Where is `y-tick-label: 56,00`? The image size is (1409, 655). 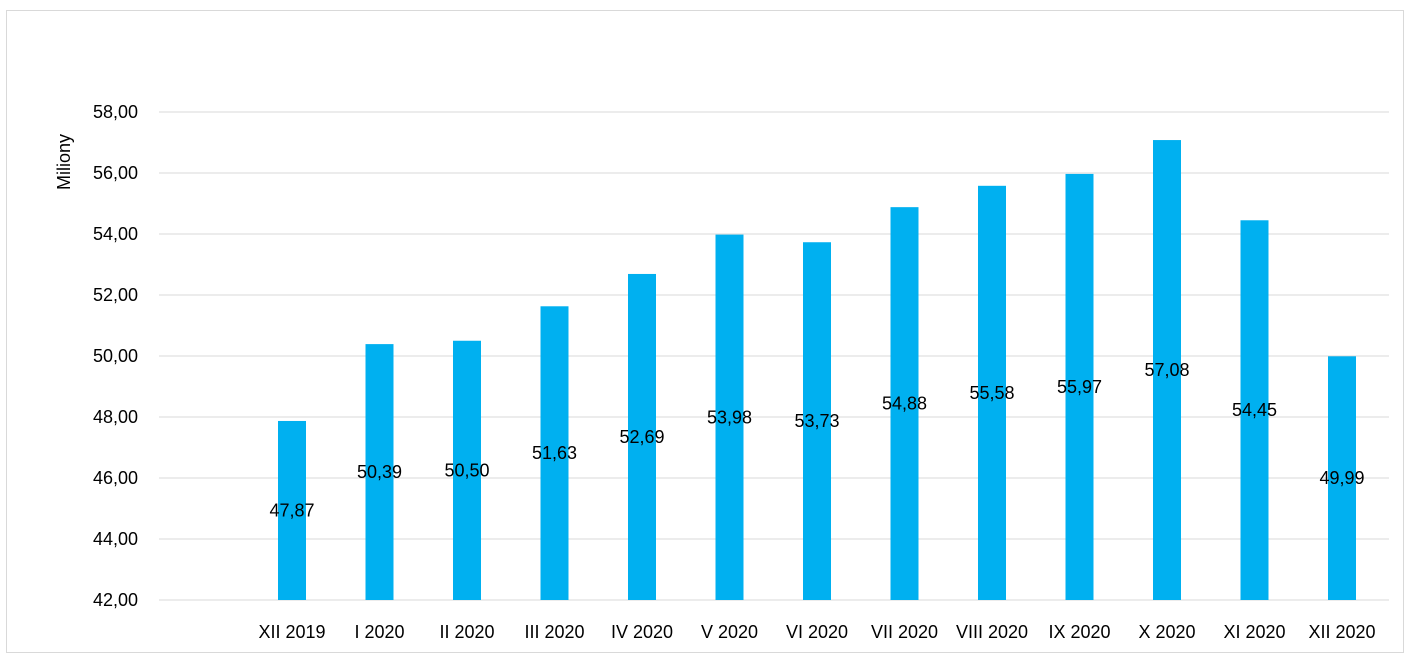
y-tick-label: 56,00 is located at coordinates (115, 173).